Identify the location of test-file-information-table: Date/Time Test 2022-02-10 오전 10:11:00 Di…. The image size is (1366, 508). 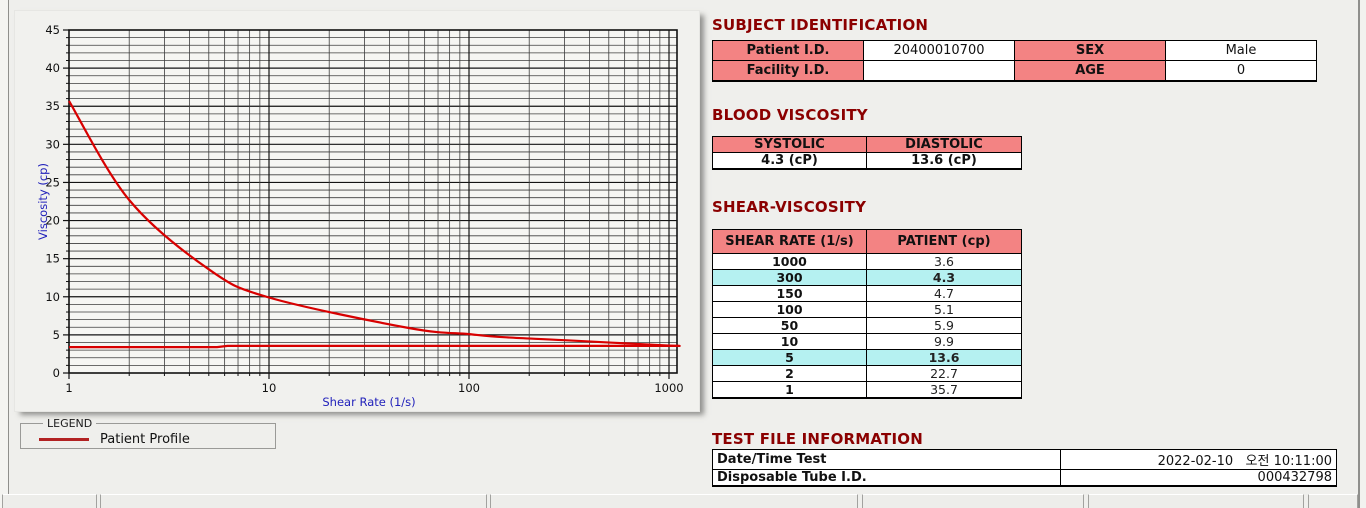
(1024, 468).